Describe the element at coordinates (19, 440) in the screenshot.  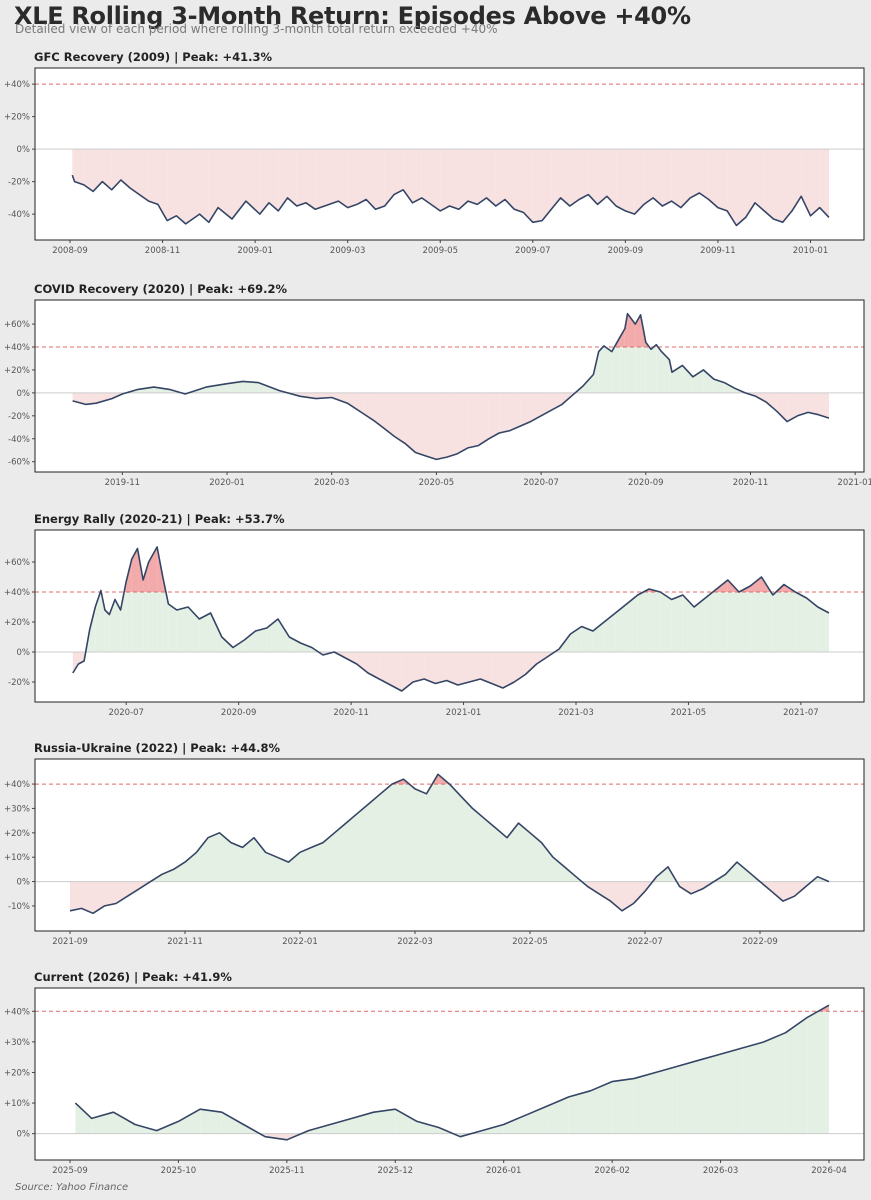
I see `y-tick-label: -40%` at that location.